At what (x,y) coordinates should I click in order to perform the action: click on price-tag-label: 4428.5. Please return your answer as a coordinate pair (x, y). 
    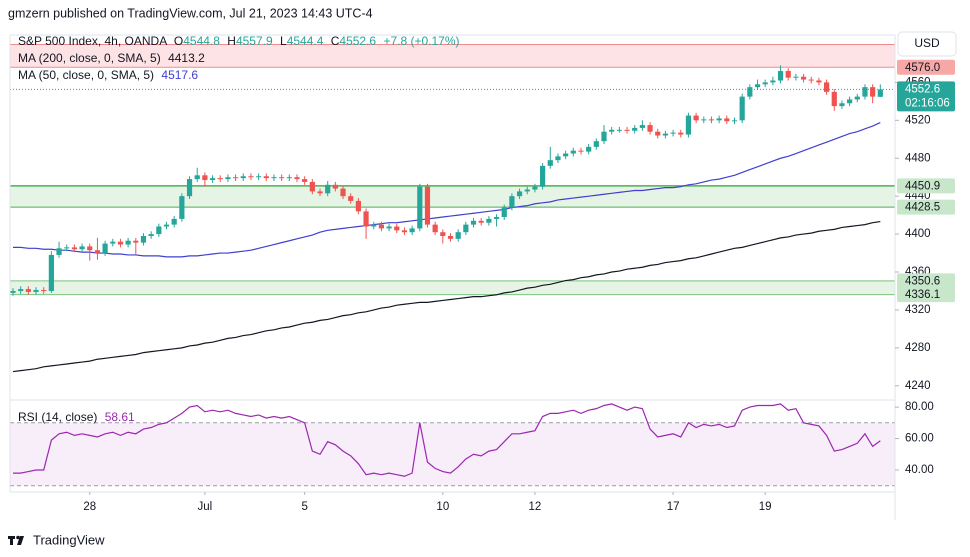
    Looking at the image, I should click on (922, 208).